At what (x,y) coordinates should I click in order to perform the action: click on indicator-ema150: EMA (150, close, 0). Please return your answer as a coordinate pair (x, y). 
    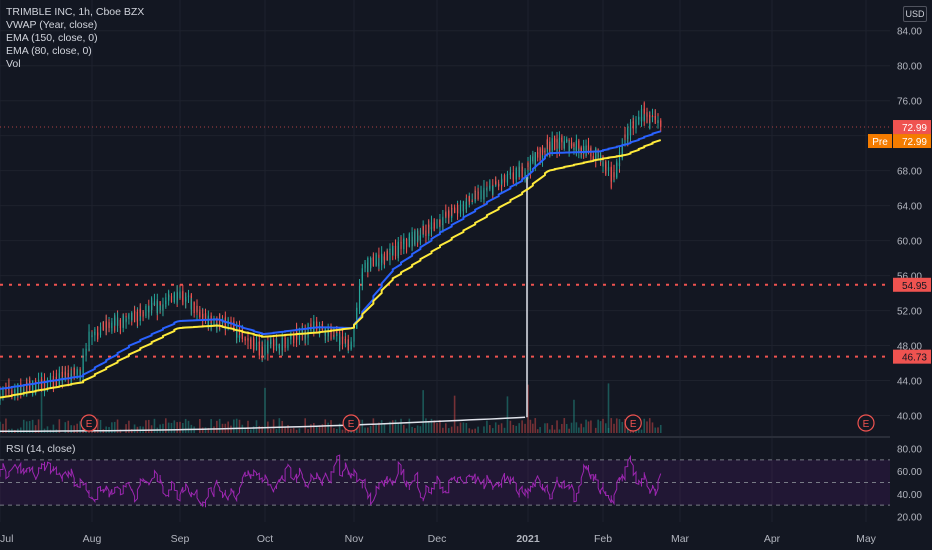
    Looking at the image, I should click on (52, 38).